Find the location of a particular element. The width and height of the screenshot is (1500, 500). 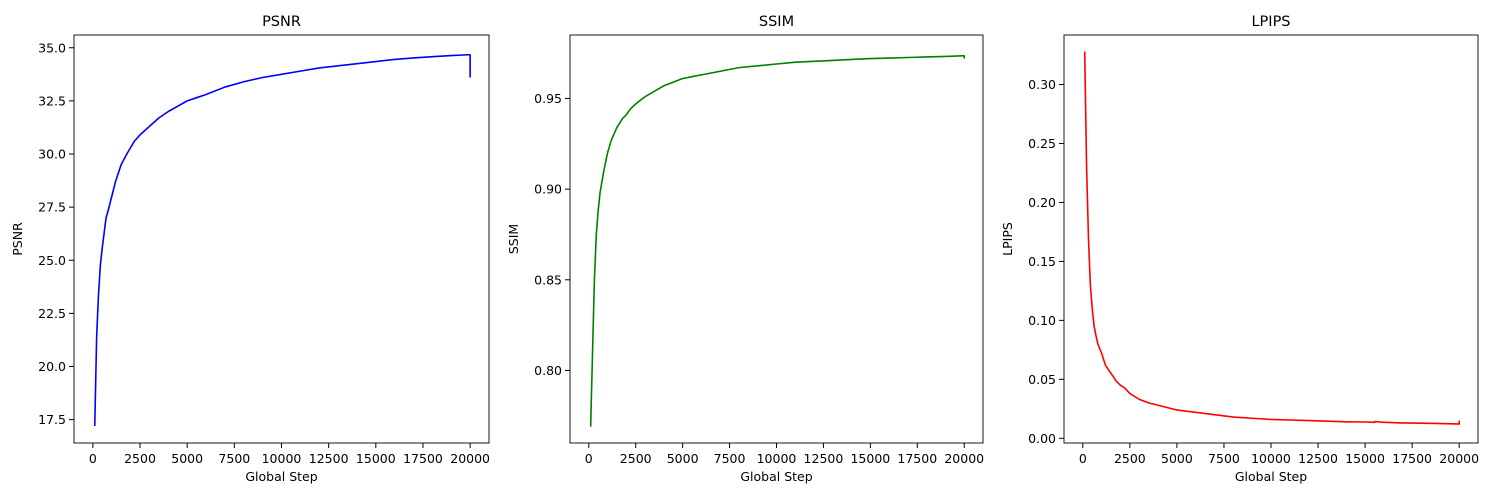

y-tick-label: 0.80 is located at coordinates (548, 370).